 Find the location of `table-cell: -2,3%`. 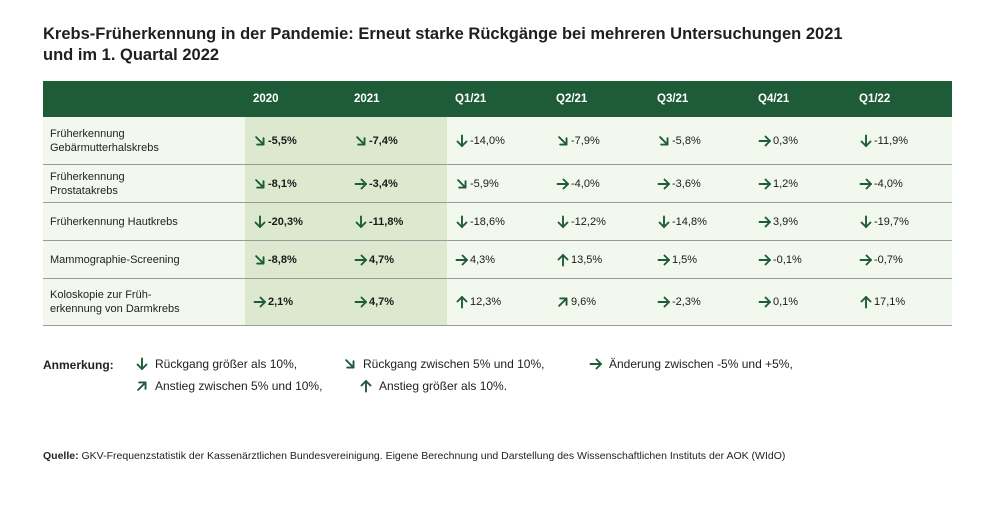

table-cell: -2,3% is located at coordinates (699, 302).